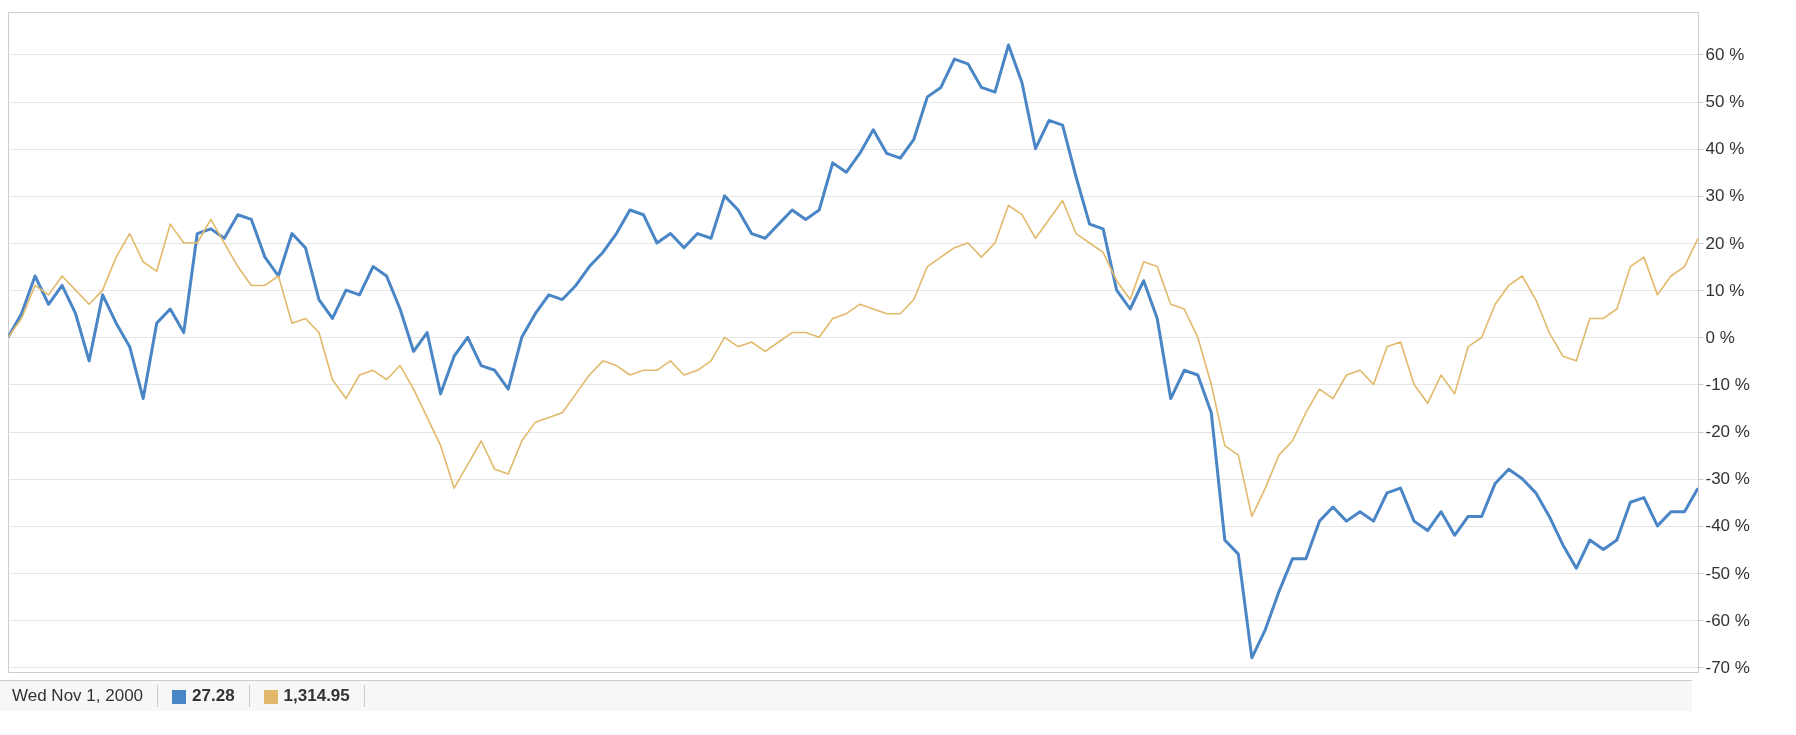 The width and height of the screenshot is (1796, 735). Describe the element at coordinates (1720, 337) in the screenshot. I see `y-tick-label: 0 %` at that location.